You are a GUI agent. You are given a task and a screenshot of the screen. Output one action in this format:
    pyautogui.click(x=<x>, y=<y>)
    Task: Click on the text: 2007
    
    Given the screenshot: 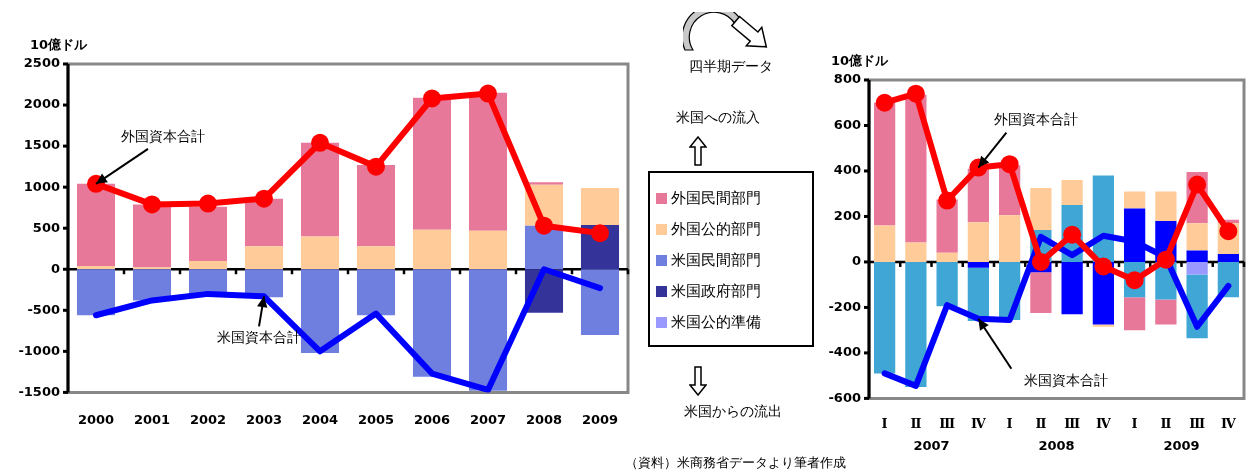 What is the action you would take?
    pyautogui.click(x=931, y=446)
    